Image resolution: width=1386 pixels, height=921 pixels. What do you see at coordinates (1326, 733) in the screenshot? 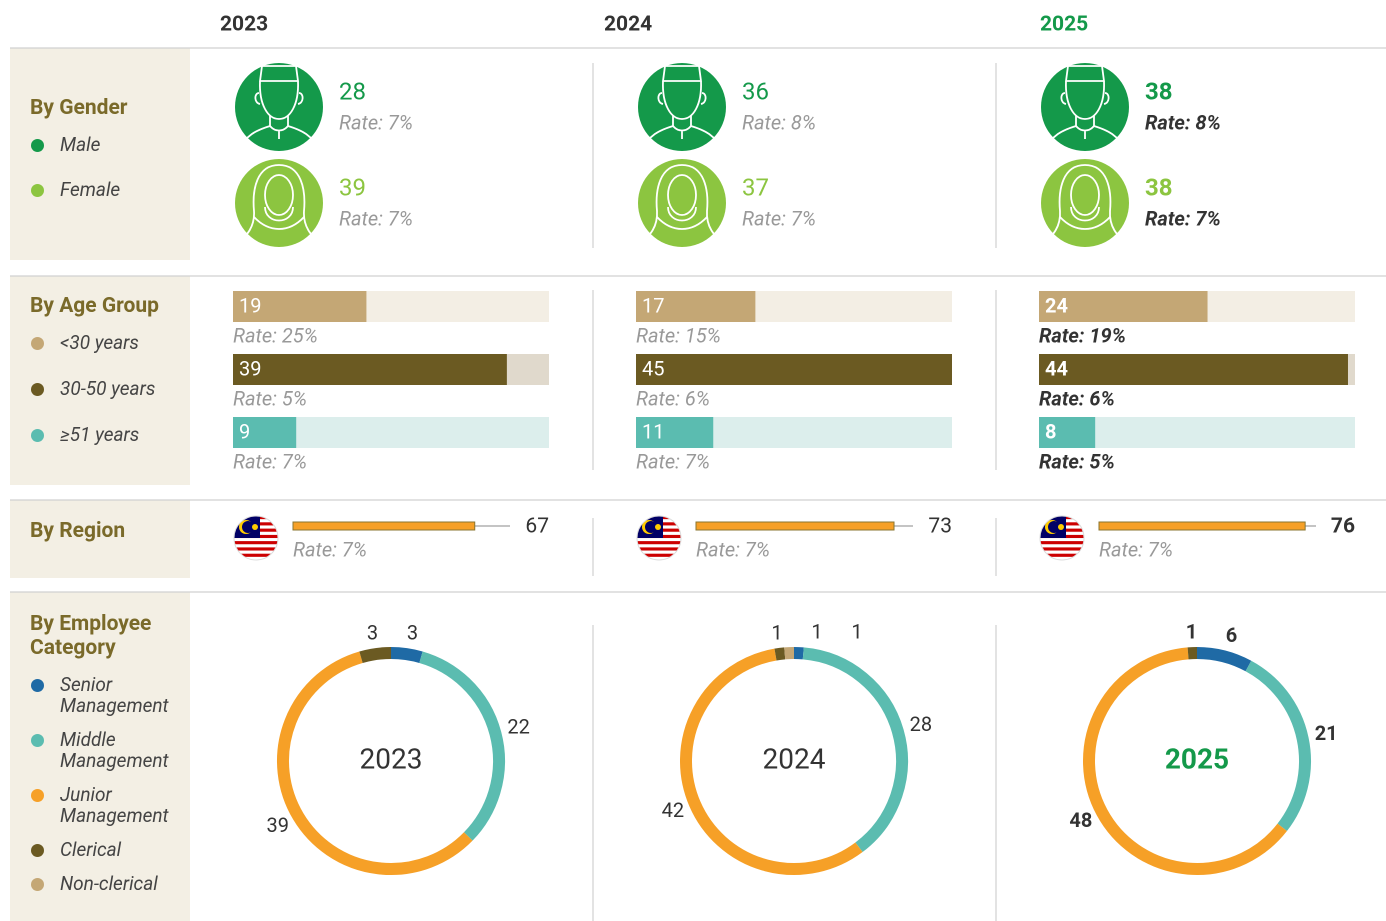
I see `donut-label: 21` at bounding box center [1326, 733].